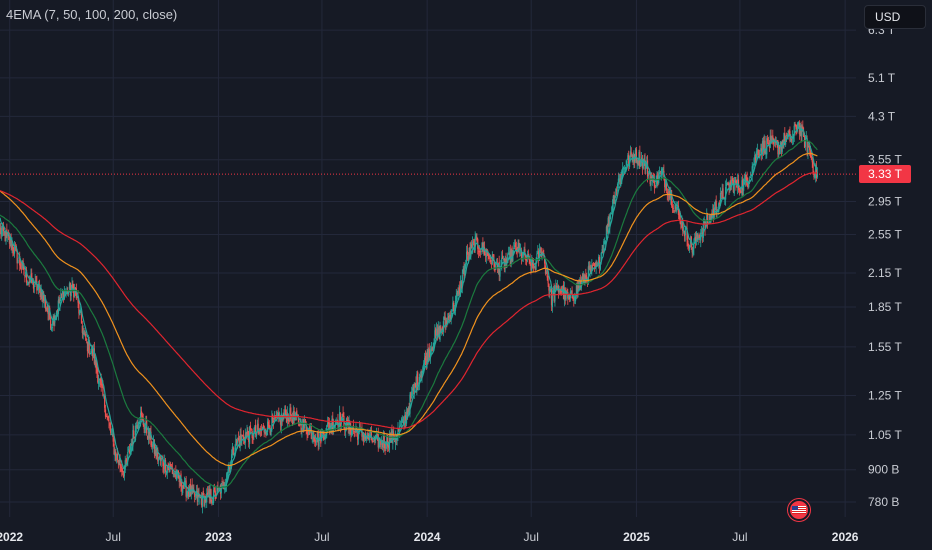 This screenshot has height=550, width=932. I want to click on x-tick-label: 2023, so click(218, 537).